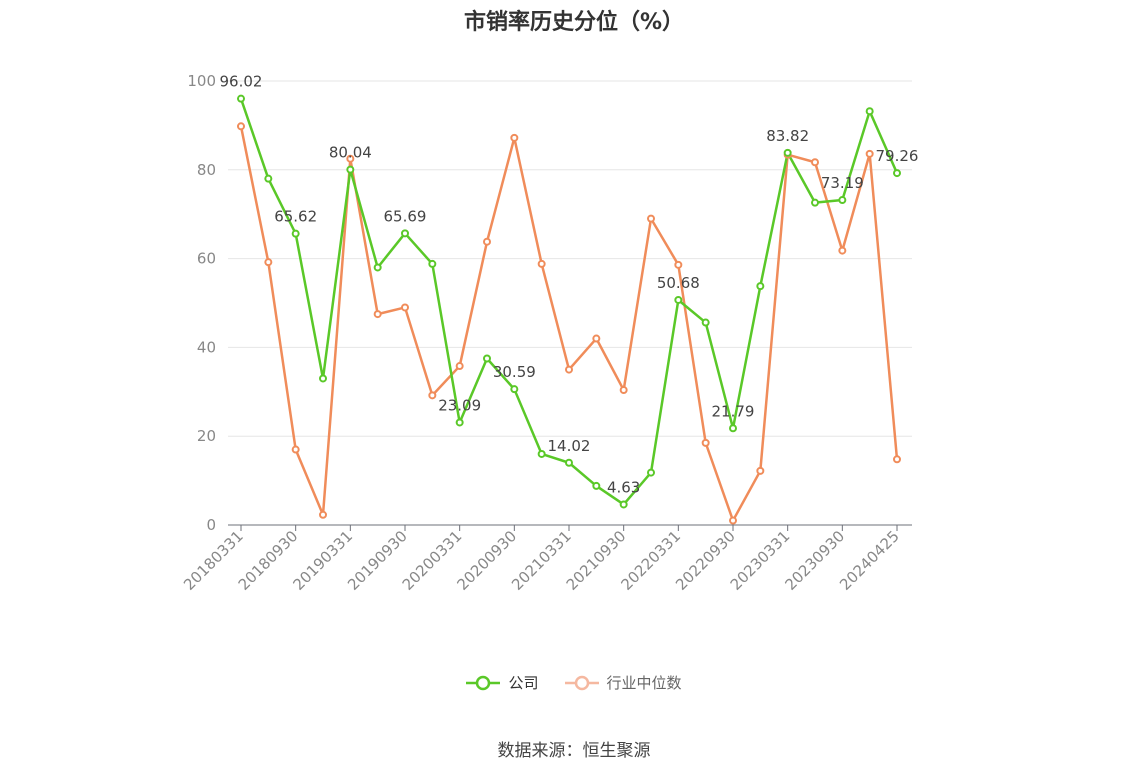  I want to click on legend-item-industry-median: 行业中位数, so click(623, 682).